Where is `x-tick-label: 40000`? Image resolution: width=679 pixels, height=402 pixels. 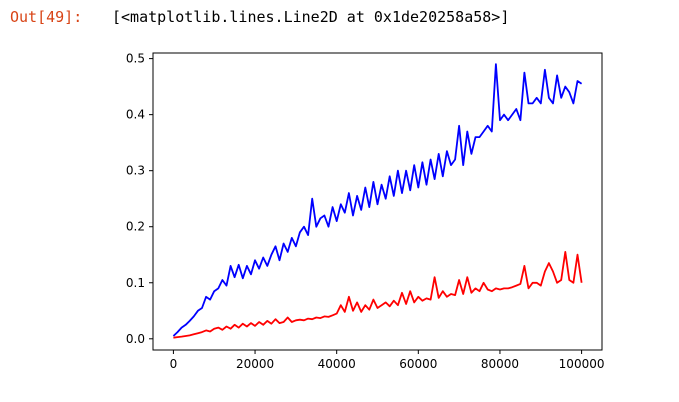 x-tick-label: 40000 is located at coordinates (337, 364).